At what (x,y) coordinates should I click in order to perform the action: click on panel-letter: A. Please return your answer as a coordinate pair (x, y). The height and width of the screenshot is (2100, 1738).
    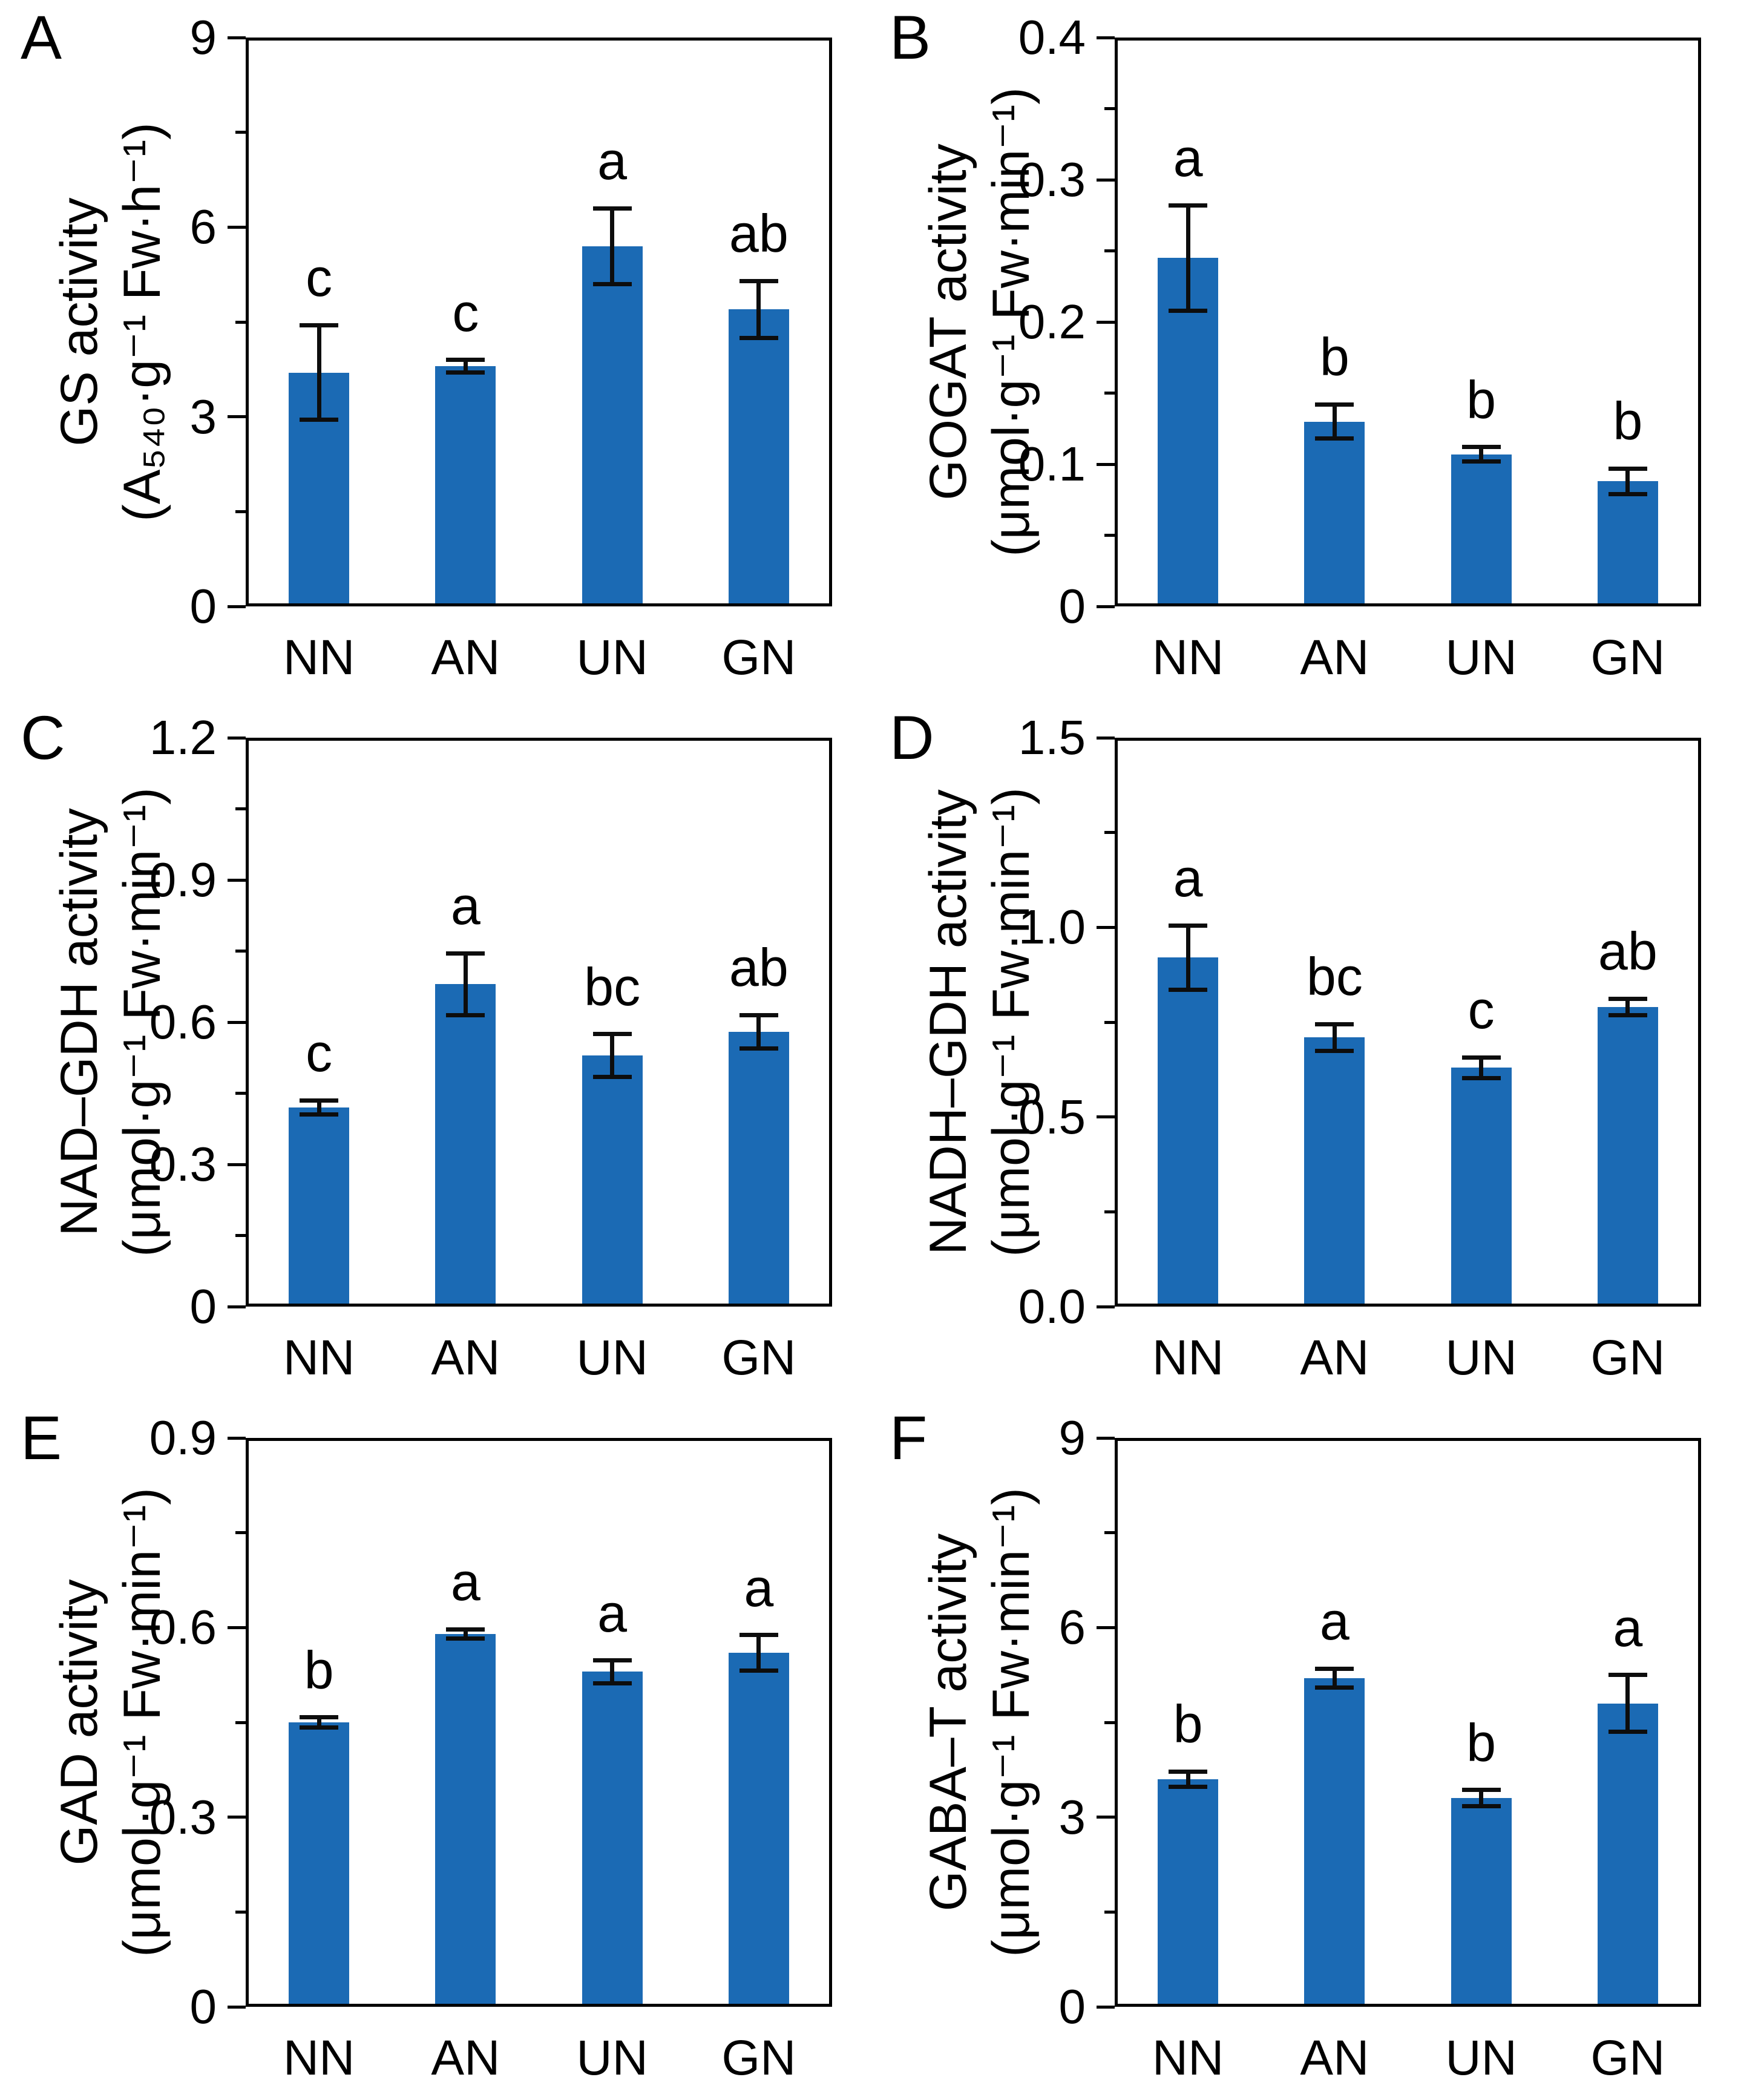
    Looking at the image, I should click on (41, 37).